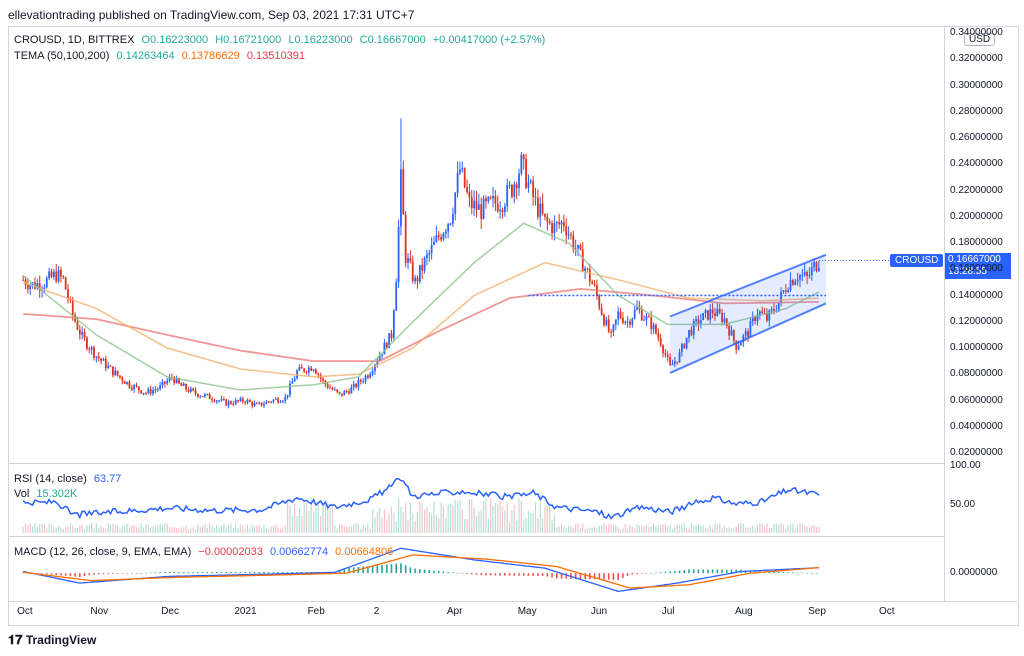  What do you see at coordinates (976, 190) in the screenshot?
I see `price-tick-label: 0.22000000` at bounding box center [976, 190].